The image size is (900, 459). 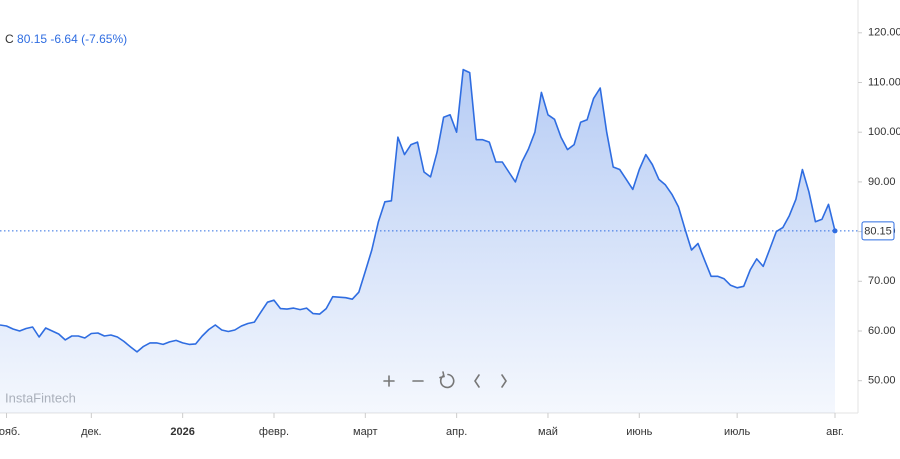 I want to click on scroll-right-button, so click(x=504, y=381).